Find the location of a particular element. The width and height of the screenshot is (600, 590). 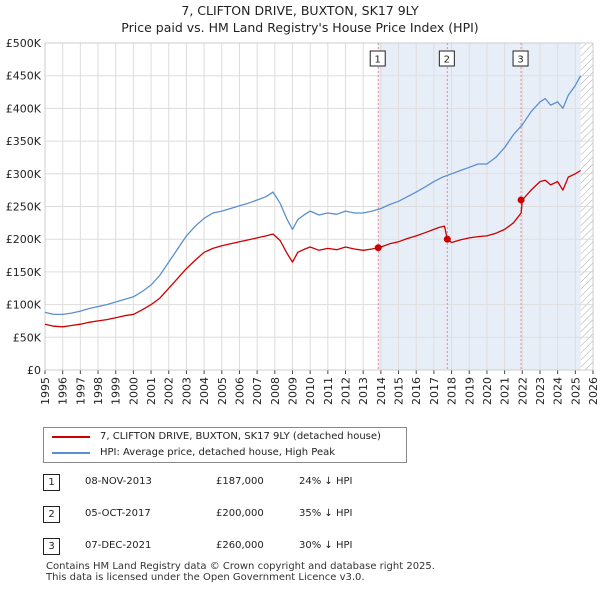

sale-row: 1 08-NOV-2013 £187,000 24% ↓ HPI is located at coordinates (253, 482).